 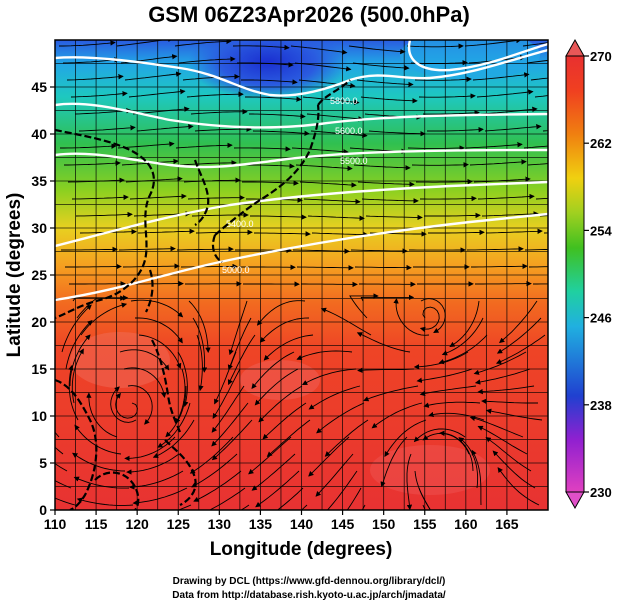 I want to click on colorbar-tick-label: 270, so click(x=601, y=56).